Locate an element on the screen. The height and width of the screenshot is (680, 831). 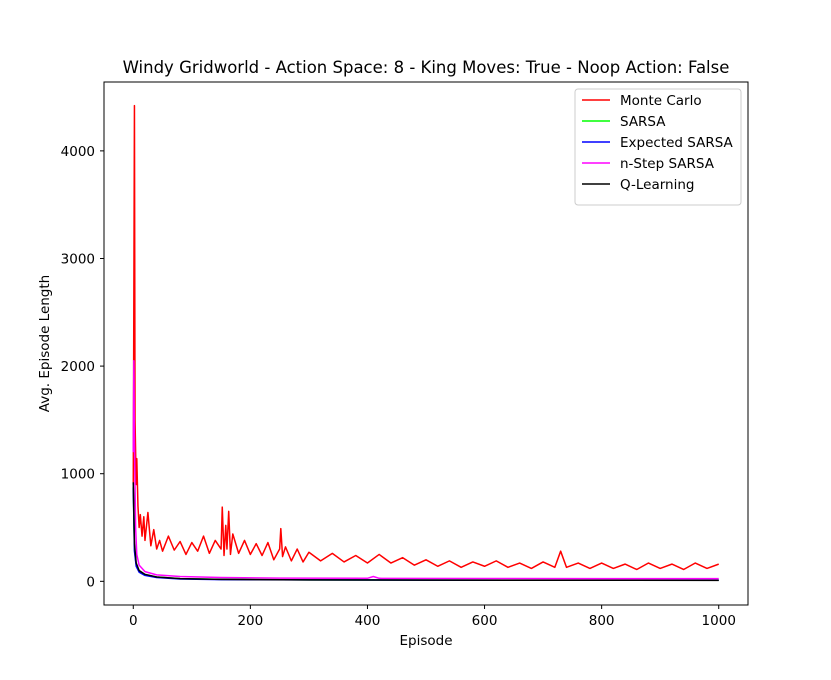
x-tick-label-0: 0 is located at coordinates (133, 621).